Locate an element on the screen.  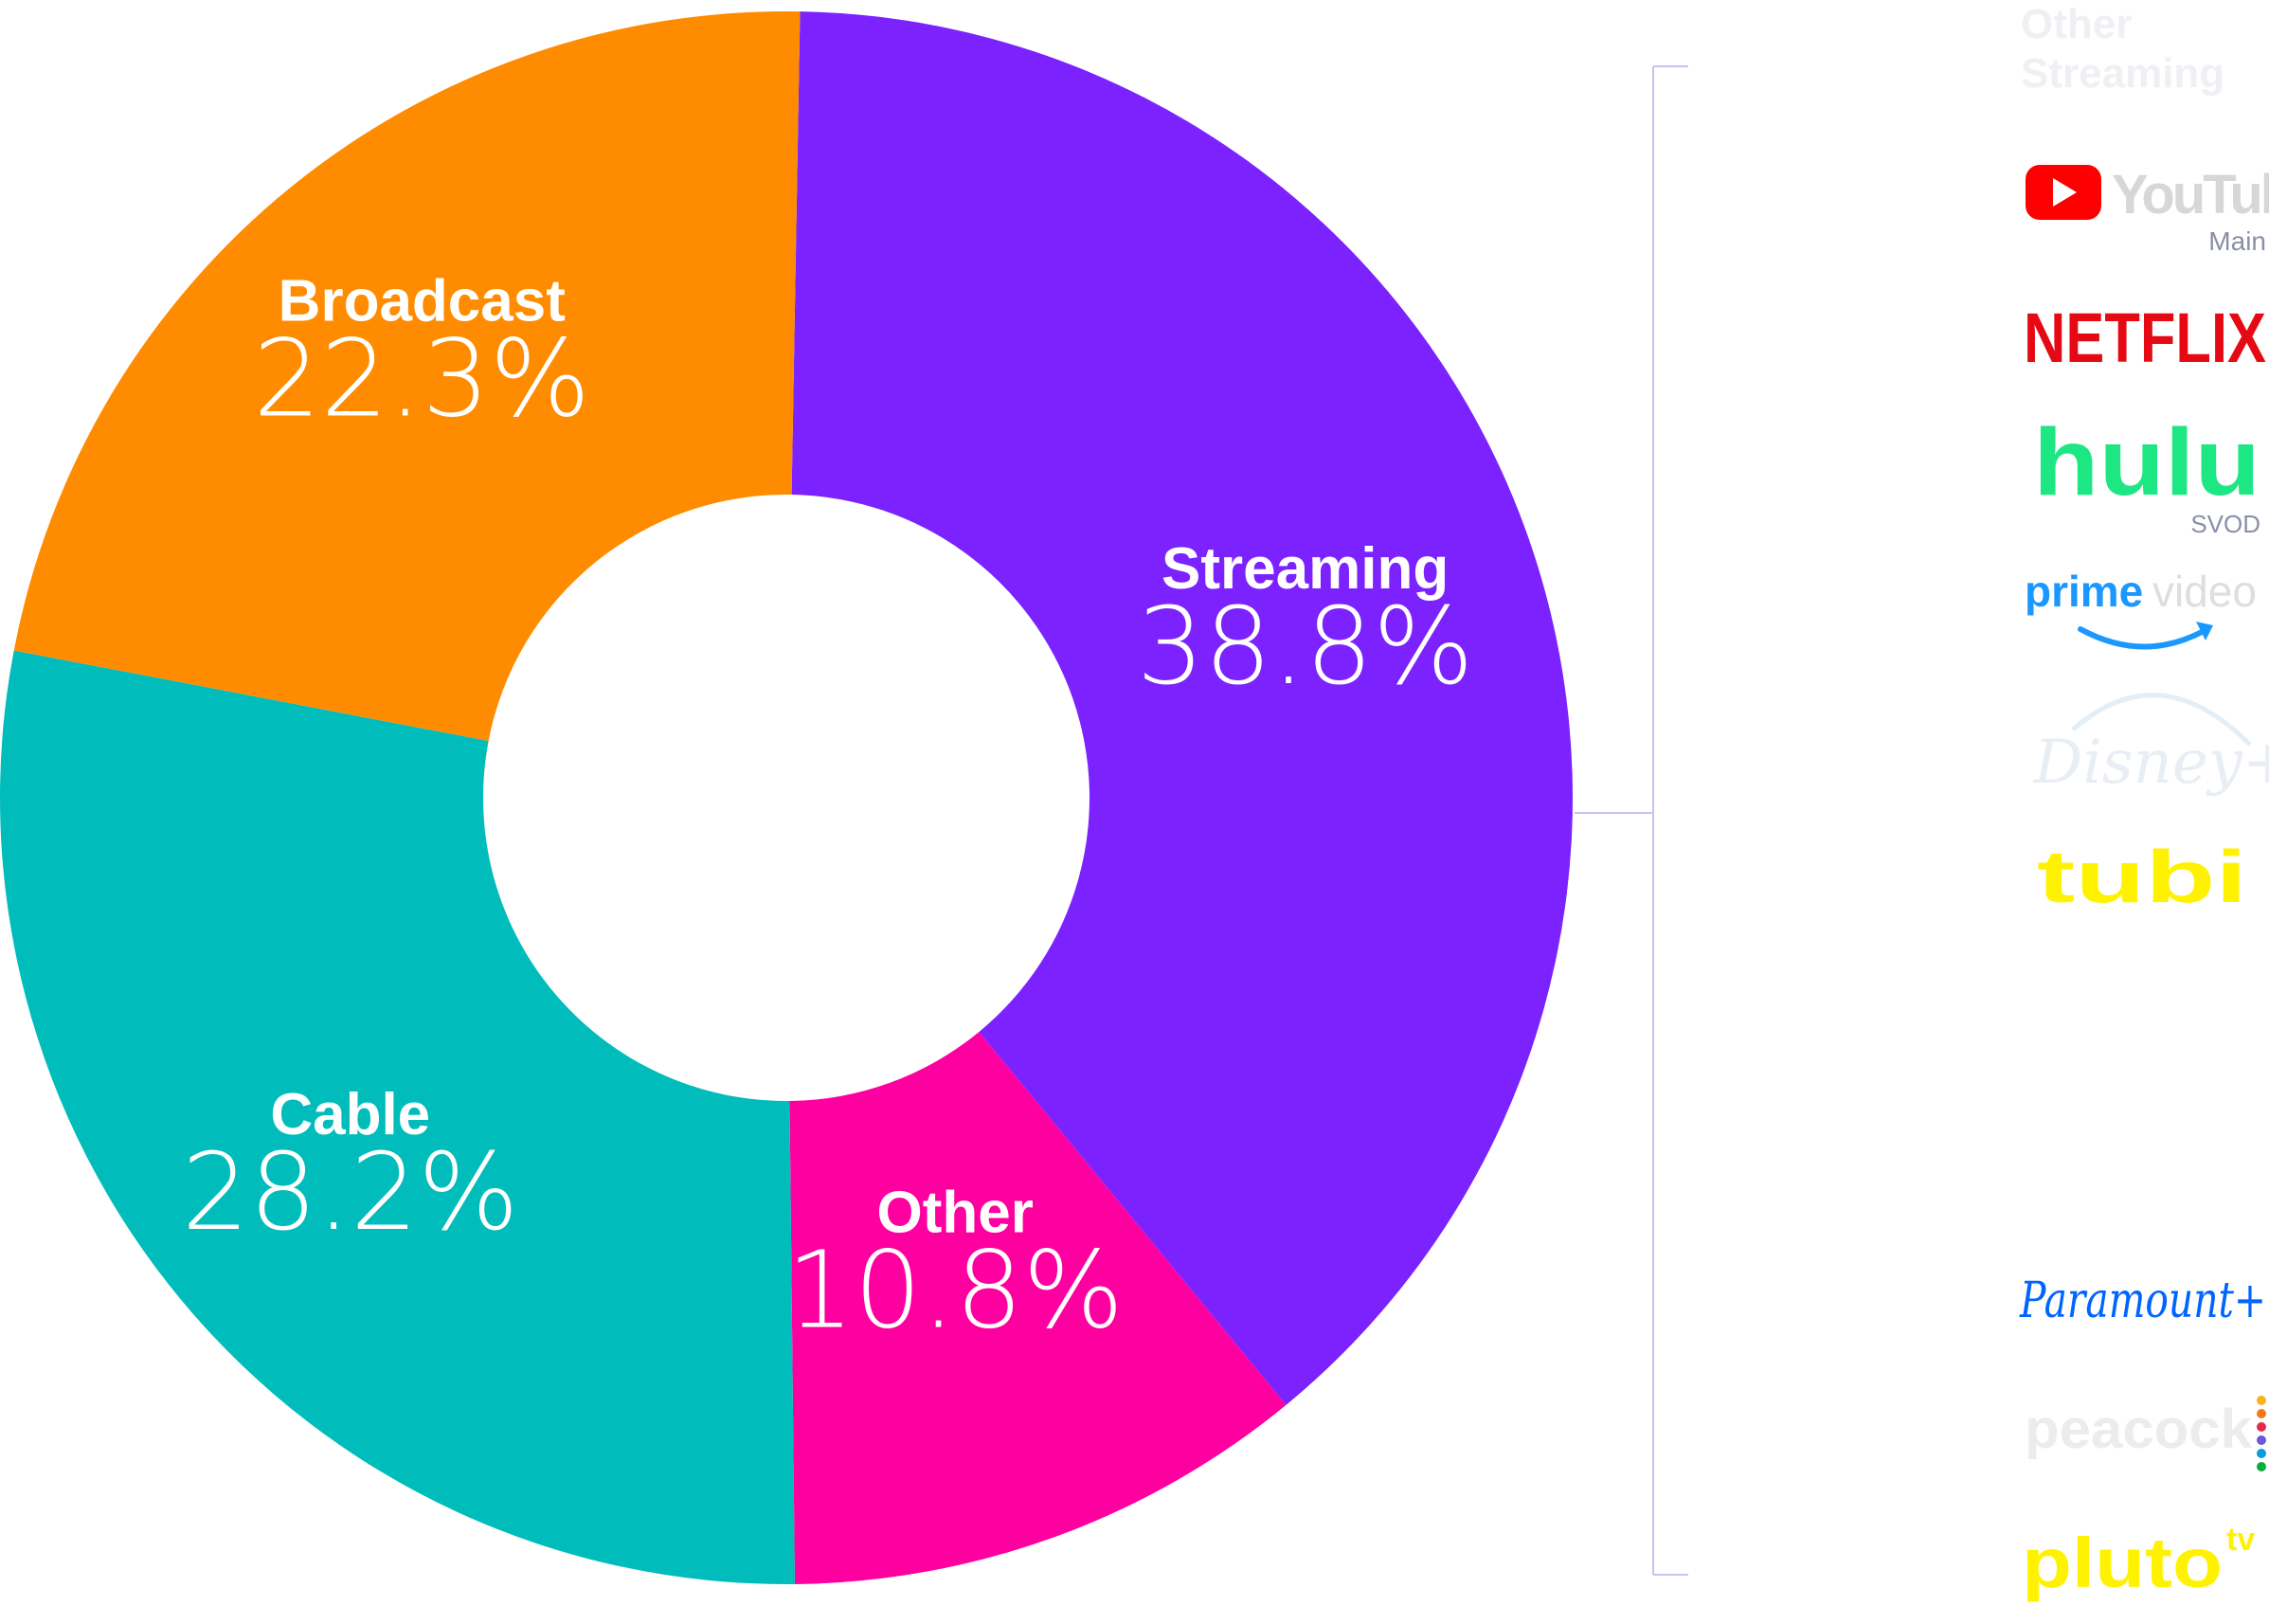
legend-bracket is located at coordinates (1631, 820).